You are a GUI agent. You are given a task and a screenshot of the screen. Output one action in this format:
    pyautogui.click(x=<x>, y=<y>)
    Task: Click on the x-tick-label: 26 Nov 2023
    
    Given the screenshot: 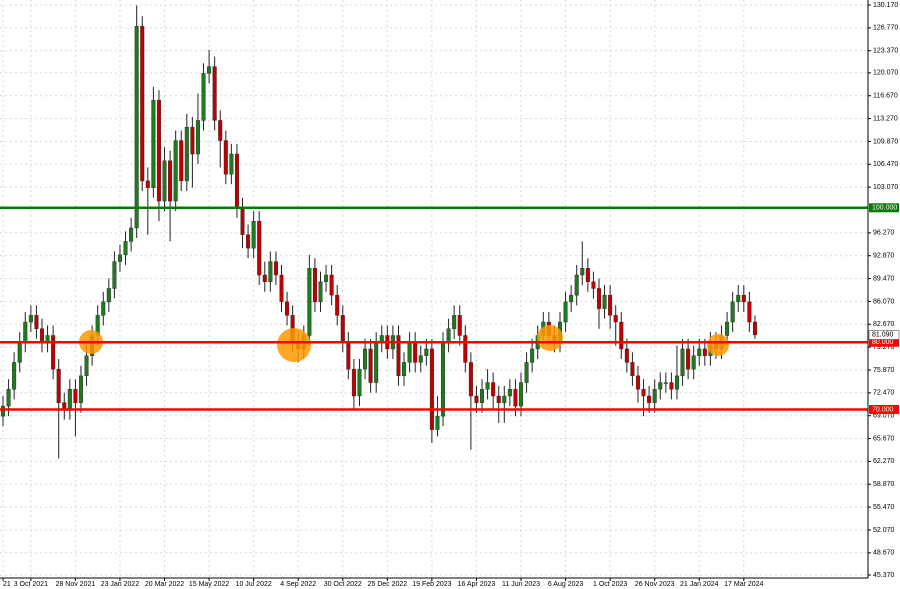 What is the action you would take?
    pyautogui.click(x=655, y=584)
    